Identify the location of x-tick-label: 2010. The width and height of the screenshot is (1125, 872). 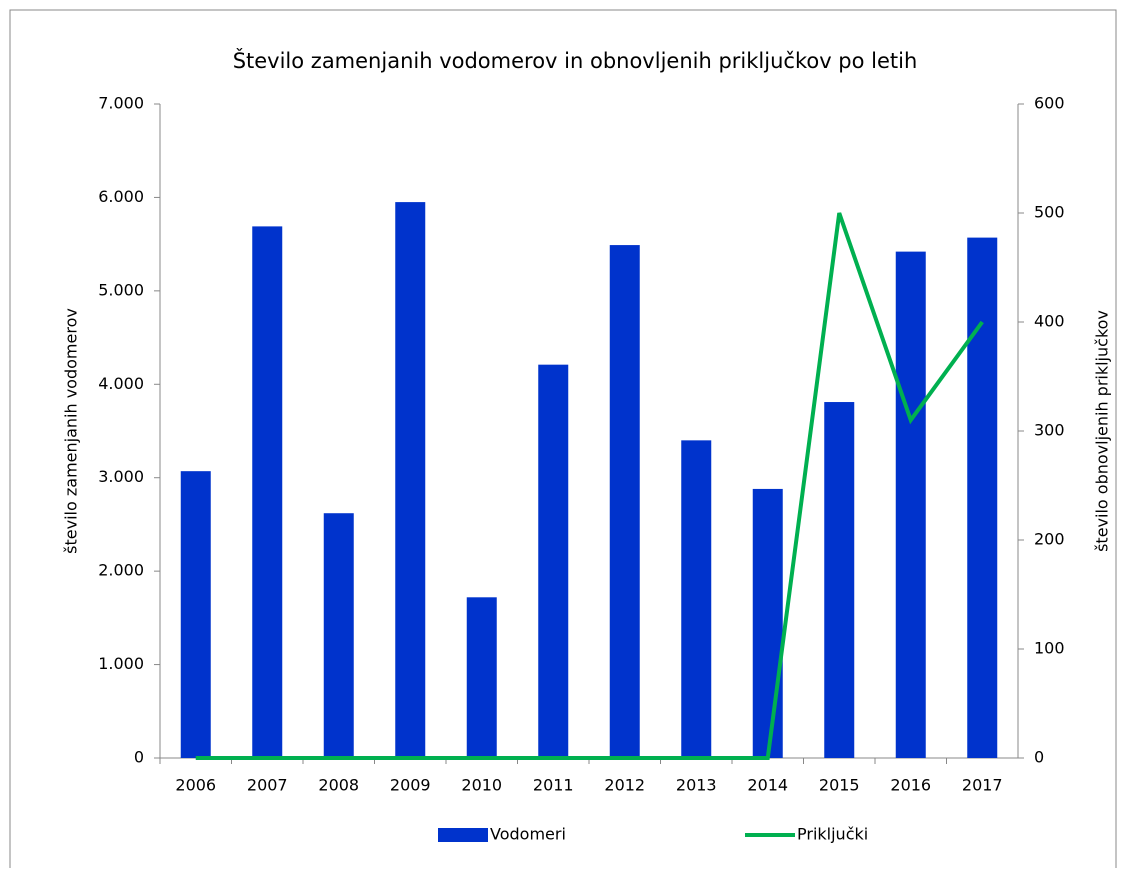
(481, 785).